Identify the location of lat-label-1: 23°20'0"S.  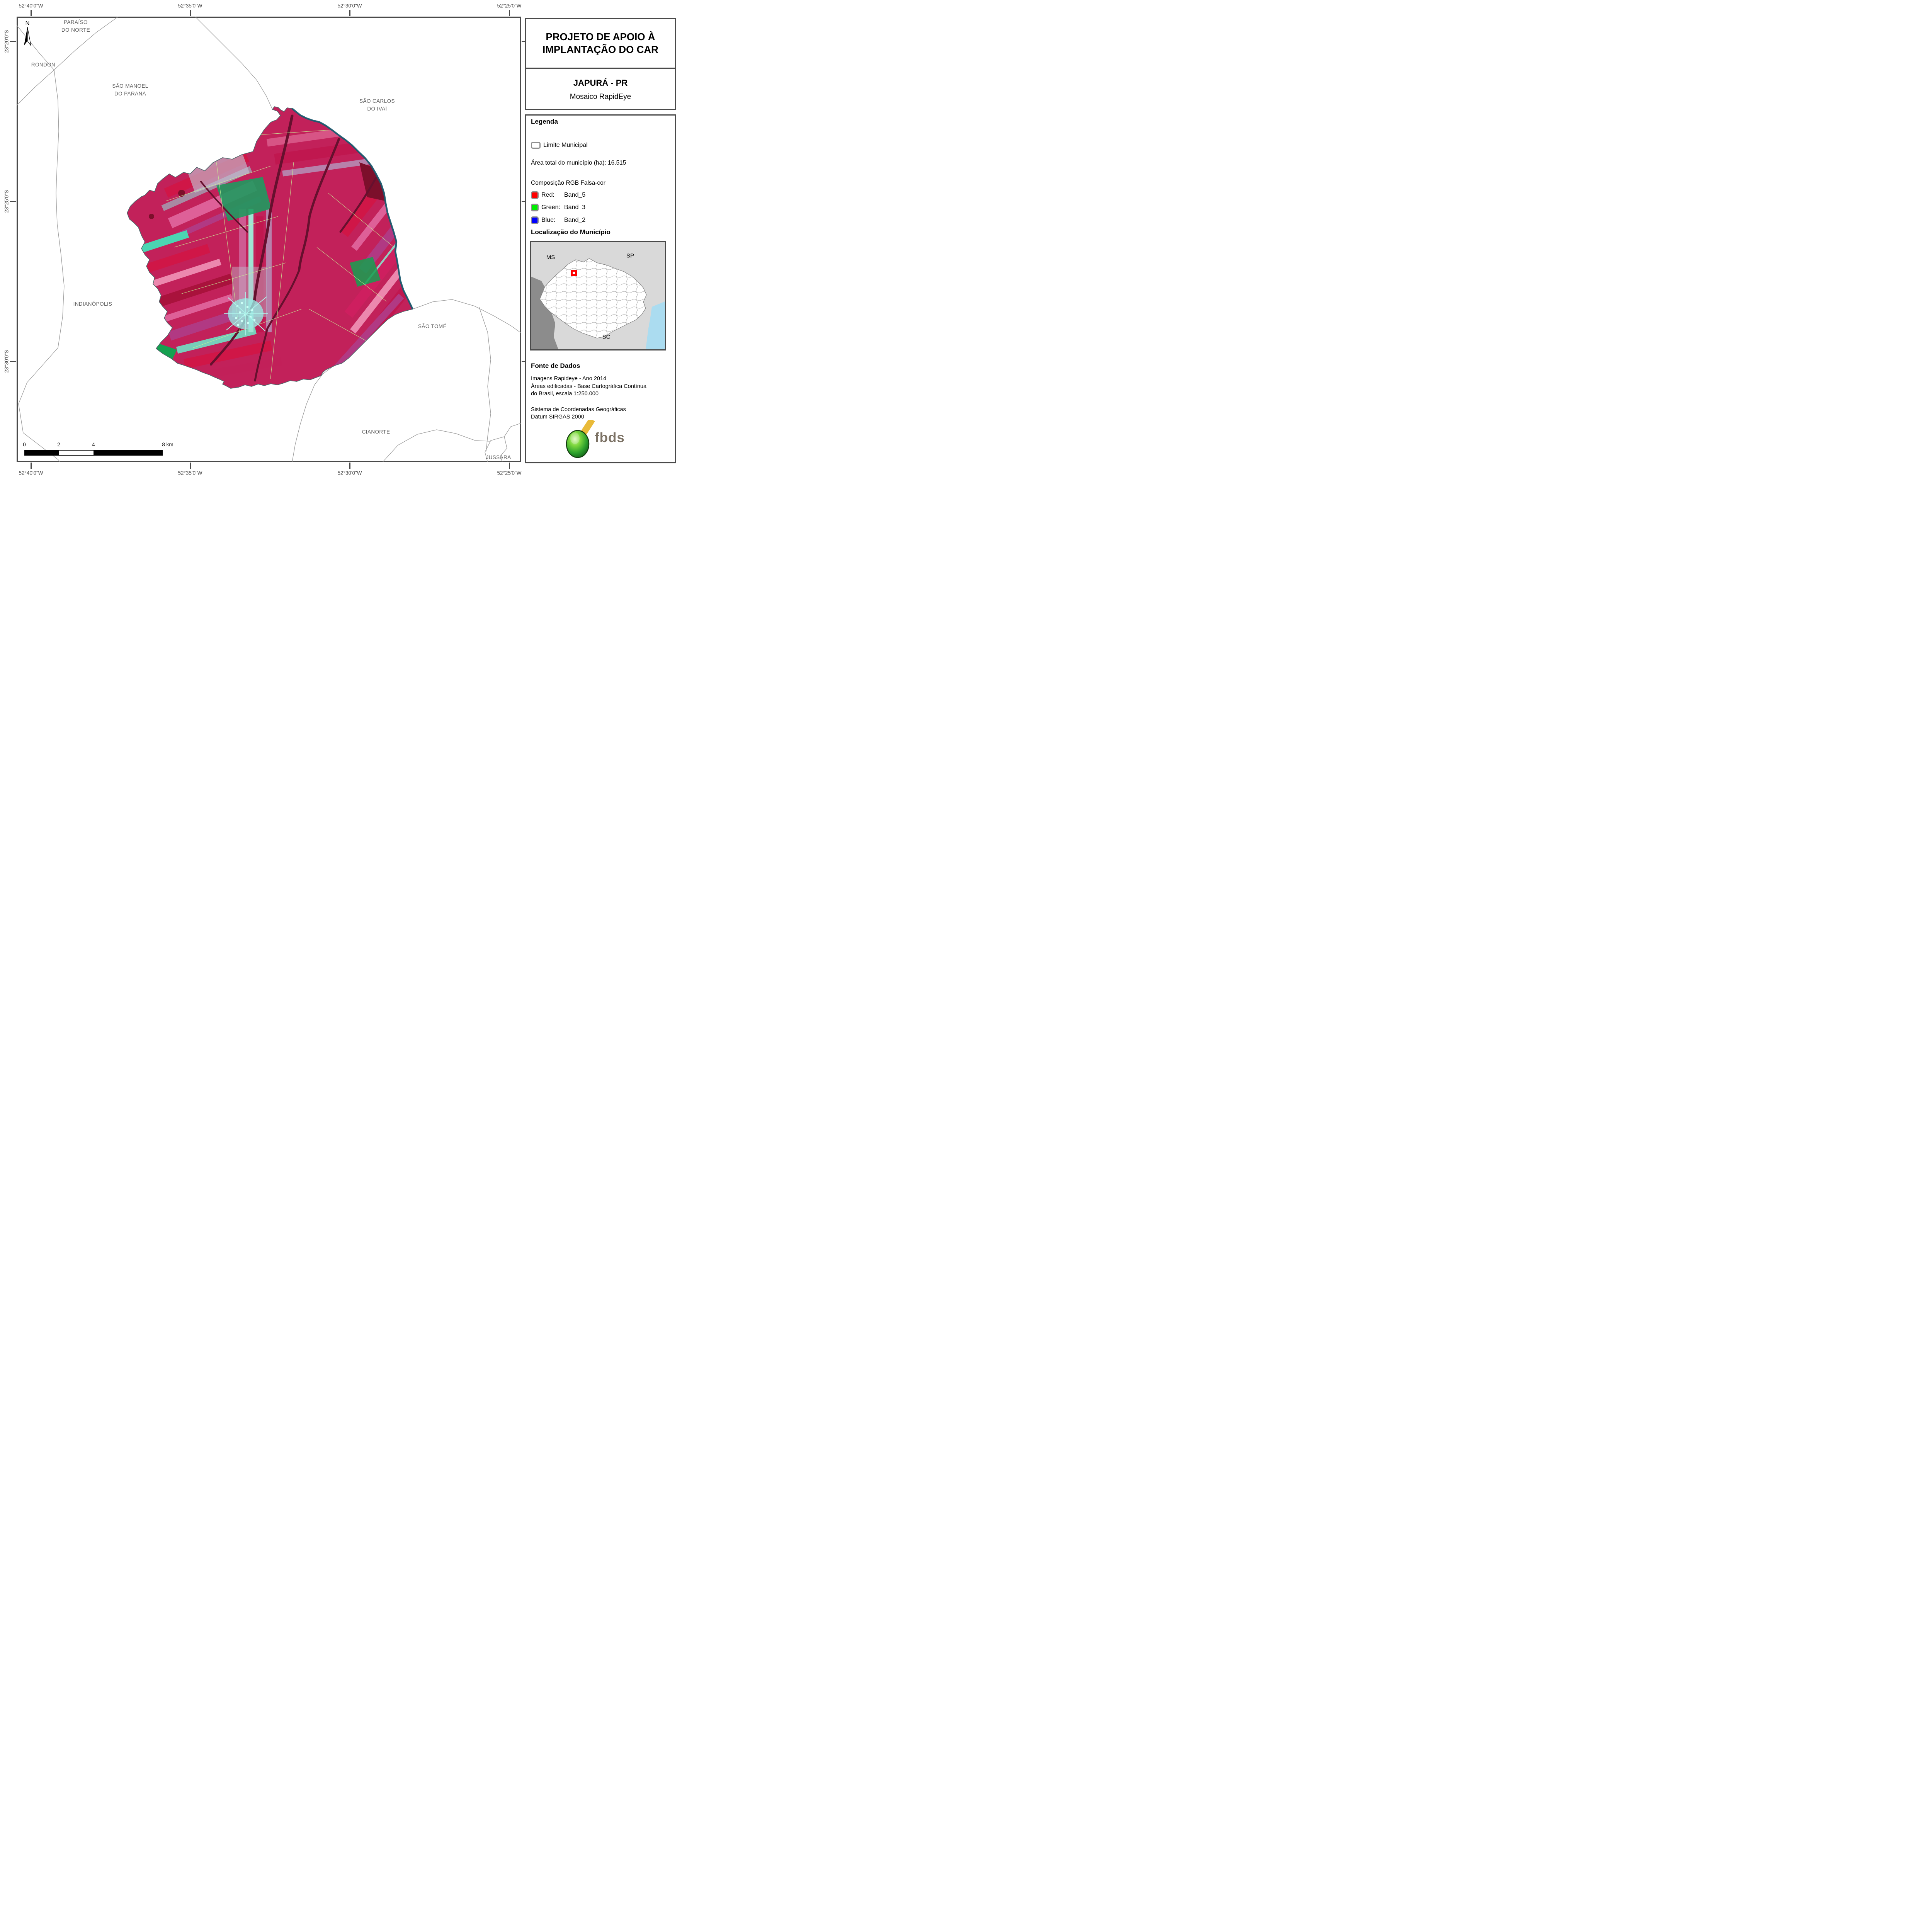
(7, 41).